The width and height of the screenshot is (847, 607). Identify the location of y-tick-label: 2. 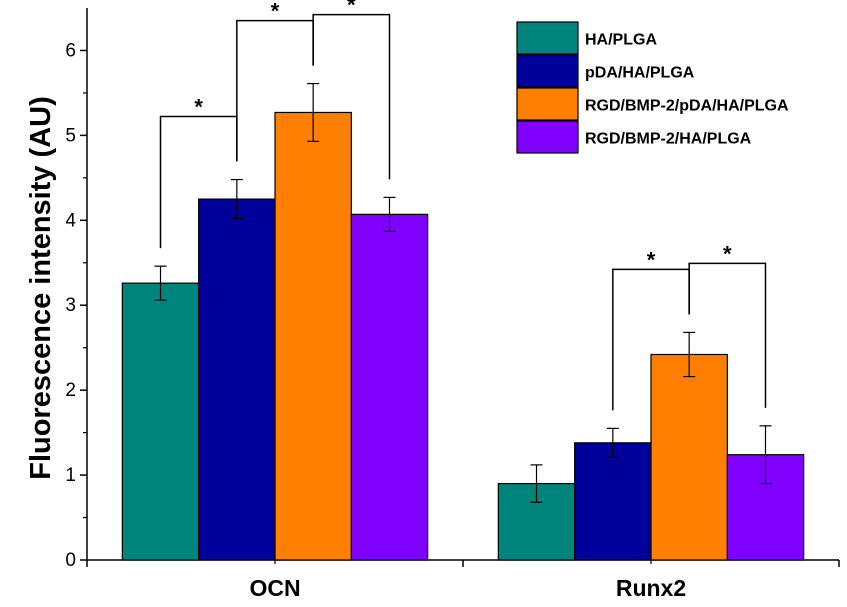
(70, 390).